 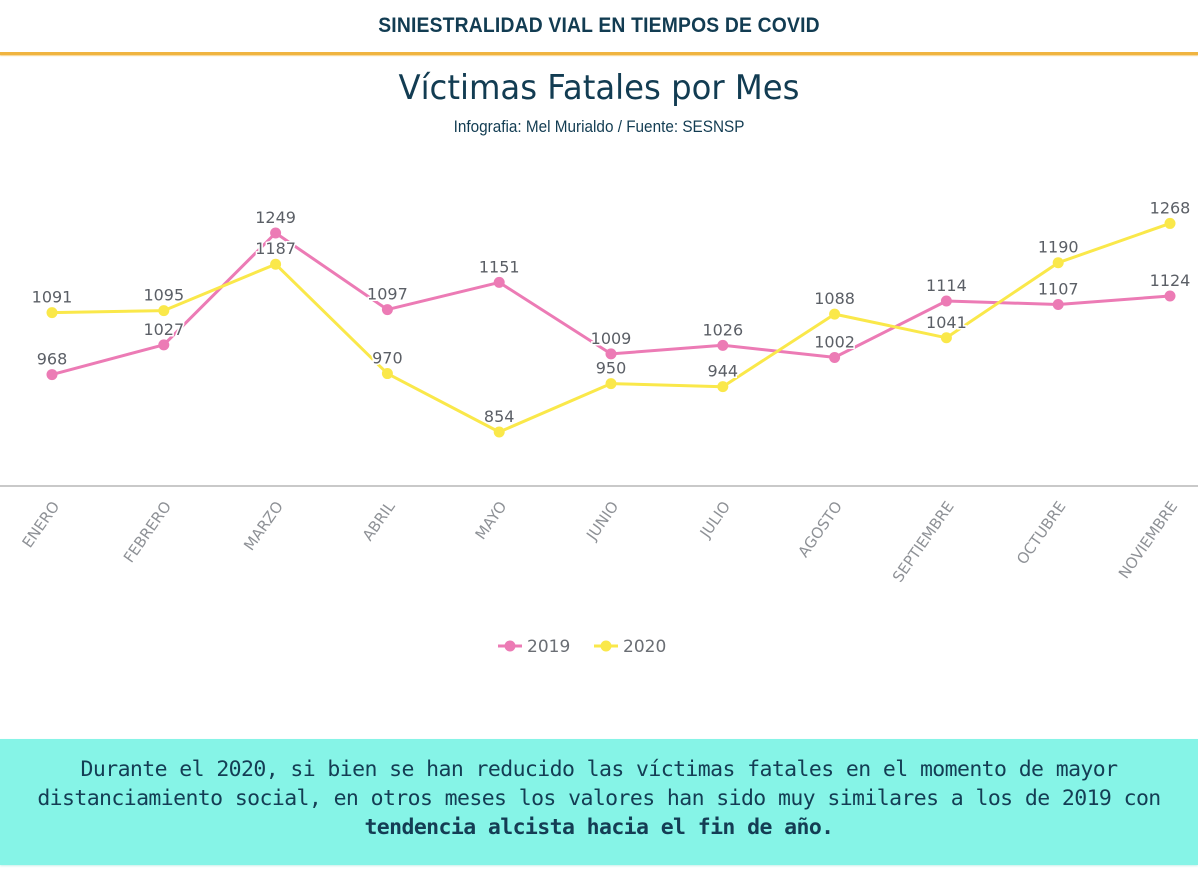 What do you see at coordinates (499, 266) in the screenshot?
I see `data-label-2019-mayo: 1151` at bounding box center [499, 266].